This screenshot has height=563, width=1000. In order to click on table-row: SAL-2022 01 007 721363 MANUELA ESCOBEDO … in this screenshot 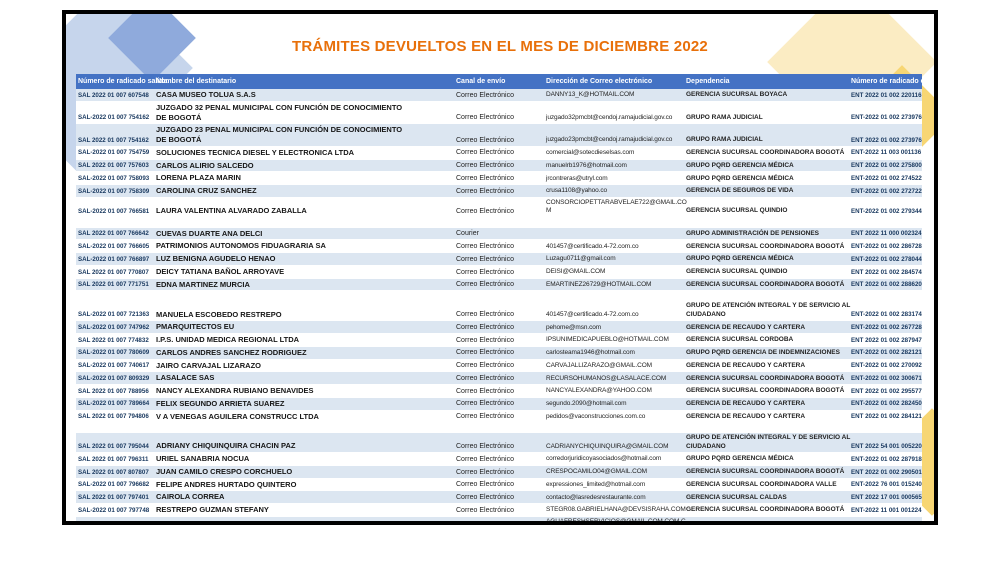, I will do `click(499, 311)`.